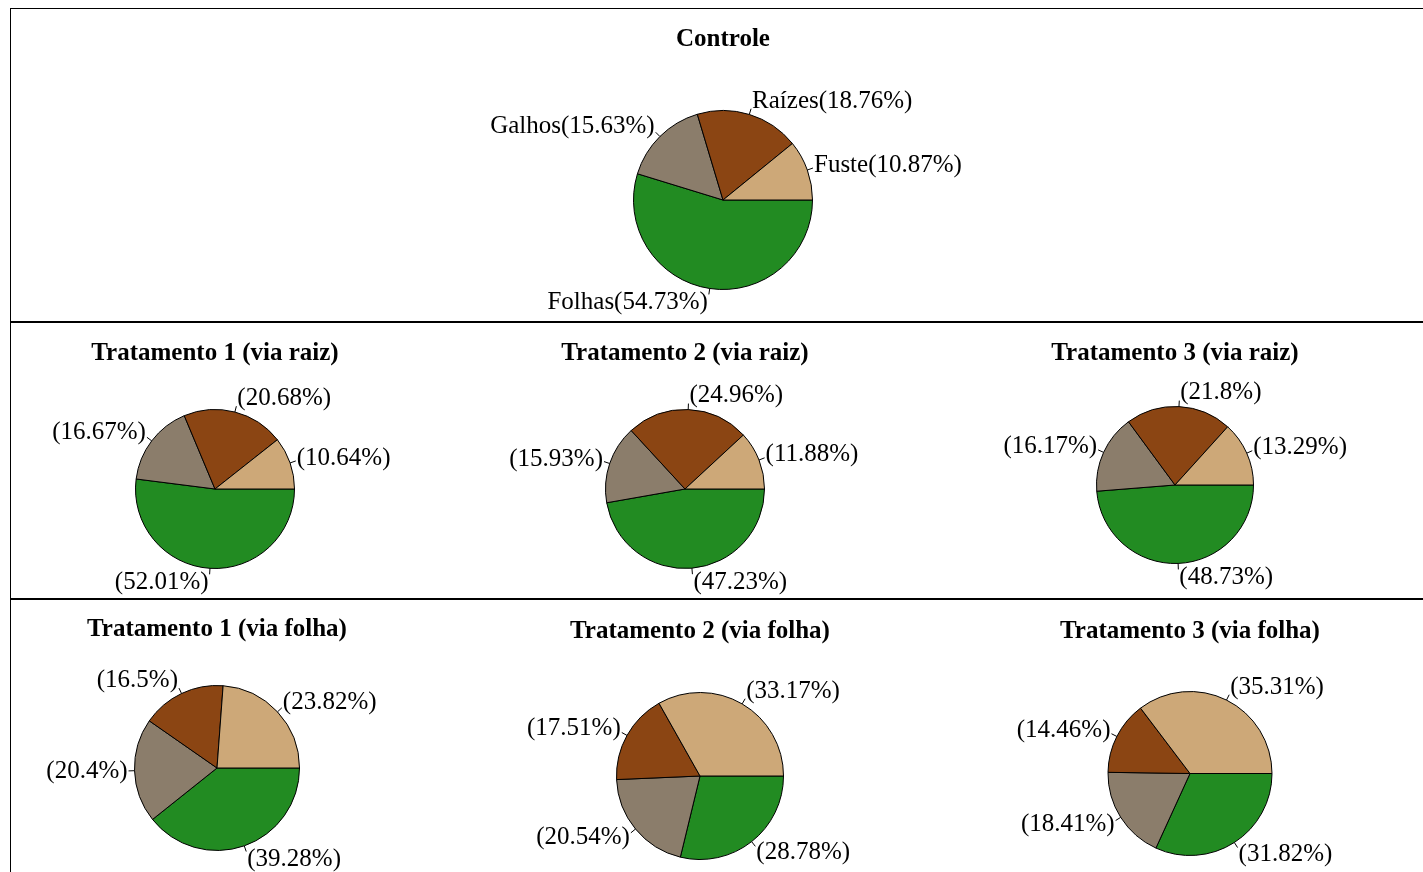 The height and width of the screenshot is (872, 1423). What do you see at coordinates (887, 163) in the screenshot?
I see `slice-label: Fuste(10.87%)` at bounding box center [887, 163].